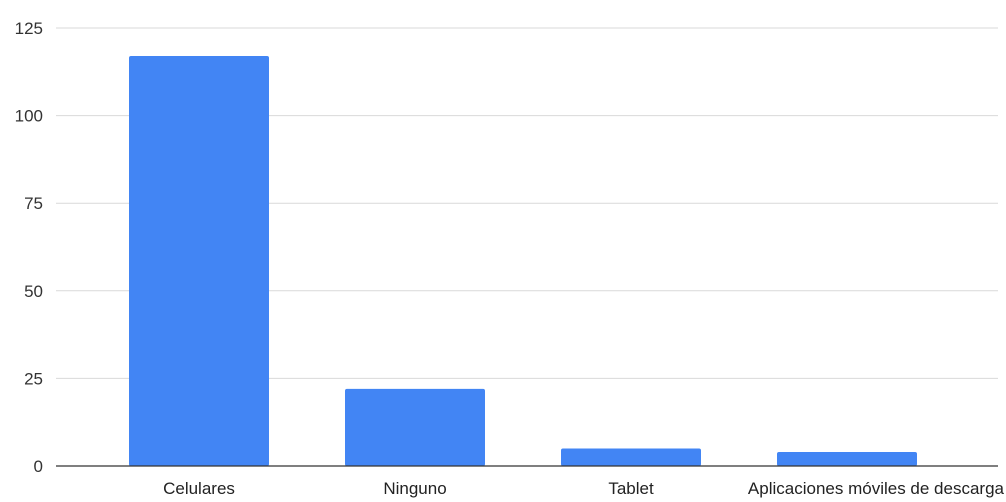 This screenshot has width=1006, height=502. What do you see at coordinates (847, 458) in the screenshot?
I see `bar-aplicaciones-m-viles-de-descarga` at bounding box center [847, 458].